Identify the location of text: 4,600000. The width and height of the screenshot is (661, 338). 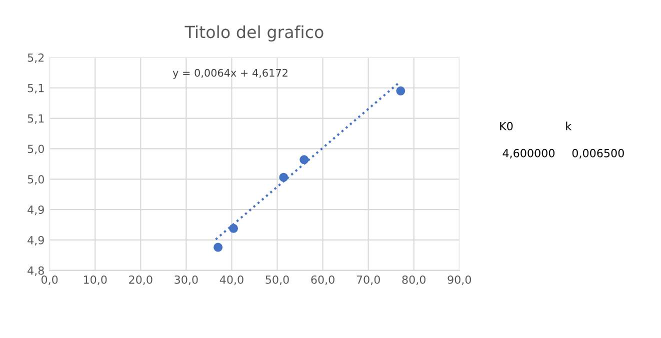
(528, 153).